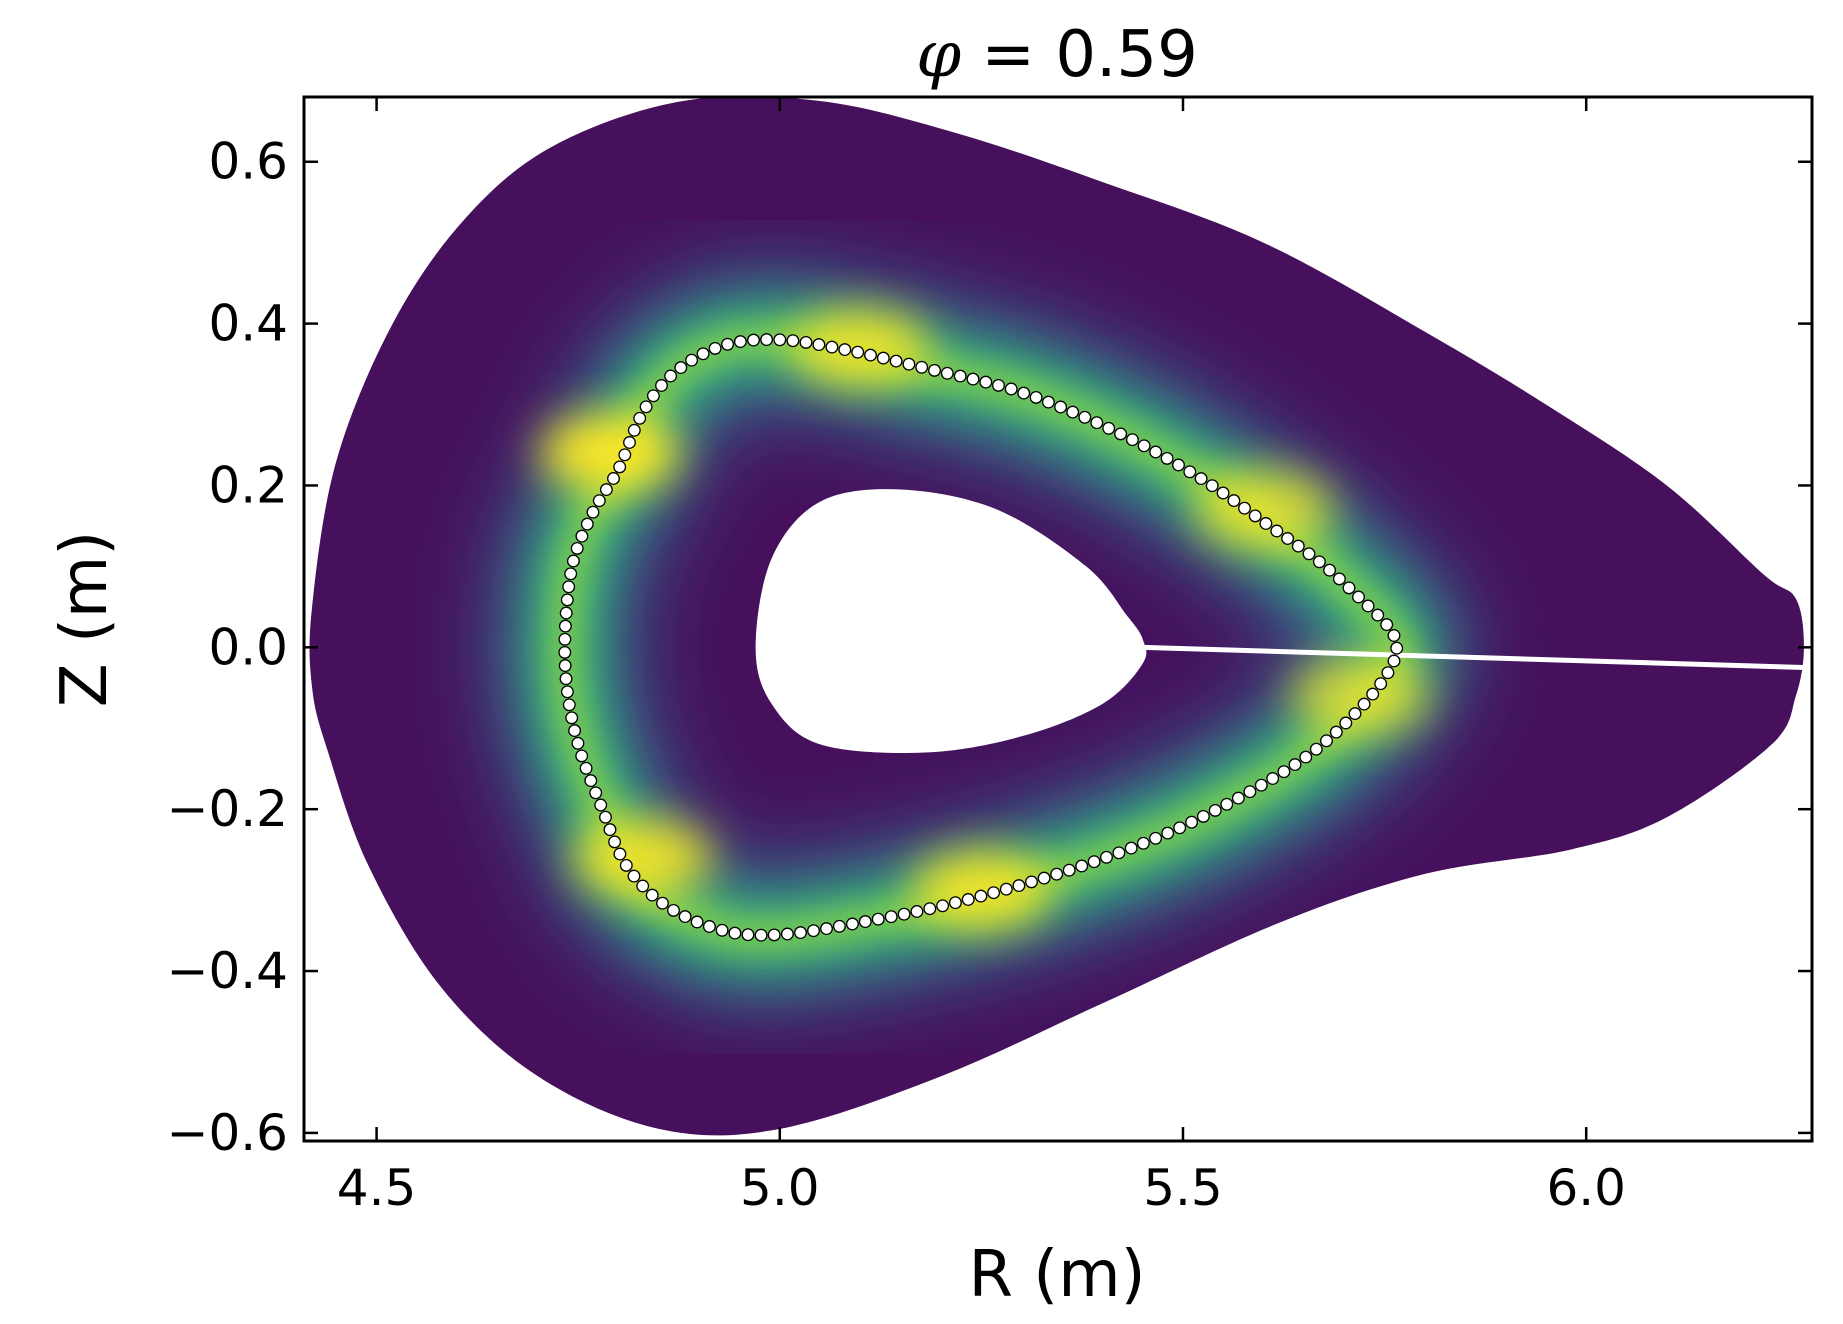  What do you see at coordinates (227, 971) in the screenshot?
I see `y-tick-label: −0.4` at bounding box center [227, 971].